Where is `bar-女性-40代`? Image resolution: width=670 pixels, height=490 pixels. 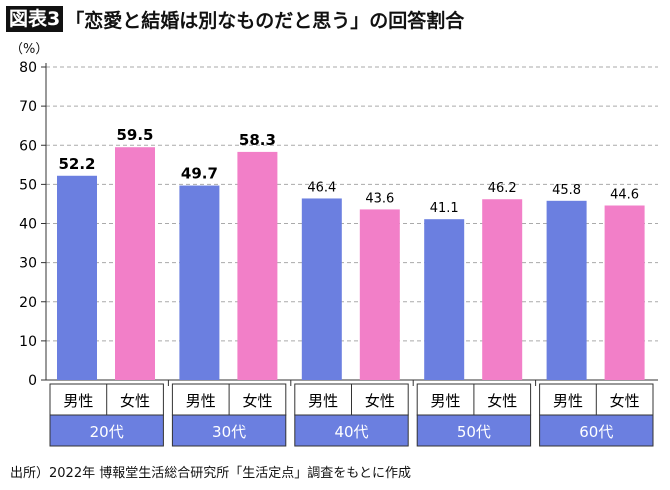 bar-女性-40代 is located at coordinates (379, 294).